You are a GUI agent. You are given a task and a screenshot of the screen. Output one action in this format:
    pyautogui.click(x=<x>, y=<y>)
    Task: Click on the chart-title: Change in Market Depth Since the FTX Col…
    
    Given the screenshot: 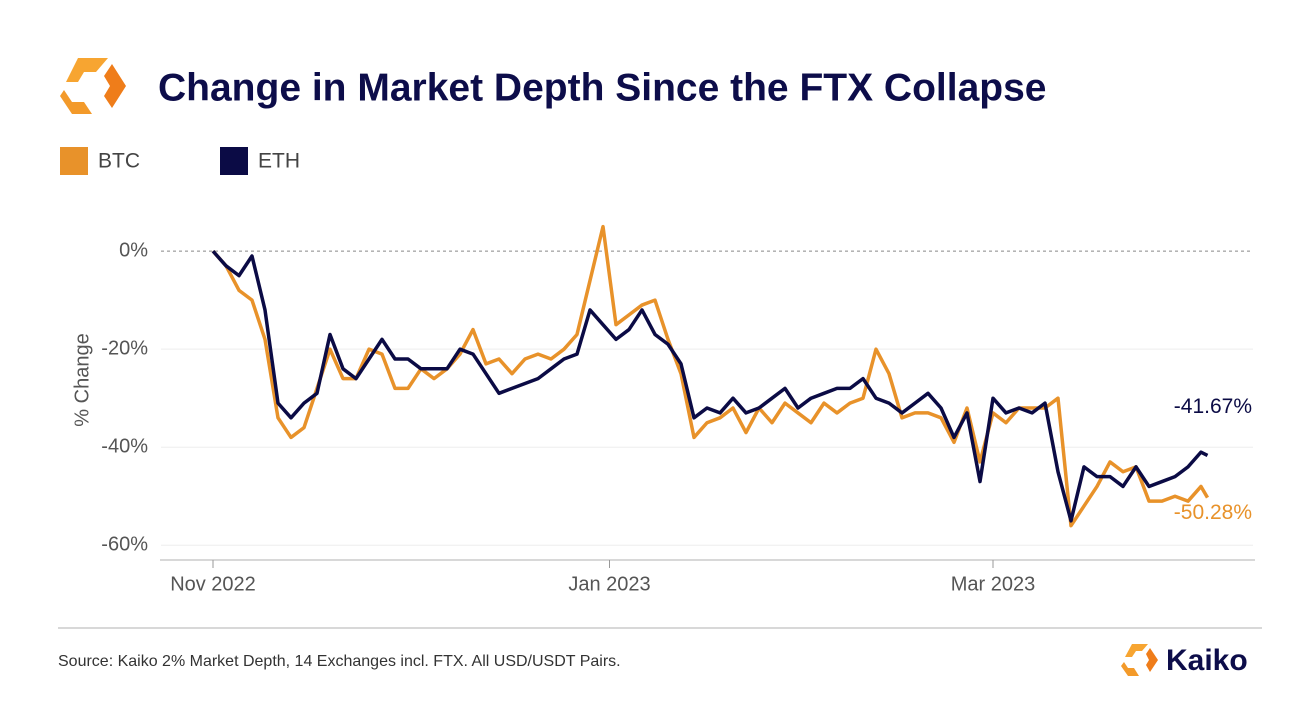 What is the action you would take?
    pyautogui.click(x=602, y=87)
    